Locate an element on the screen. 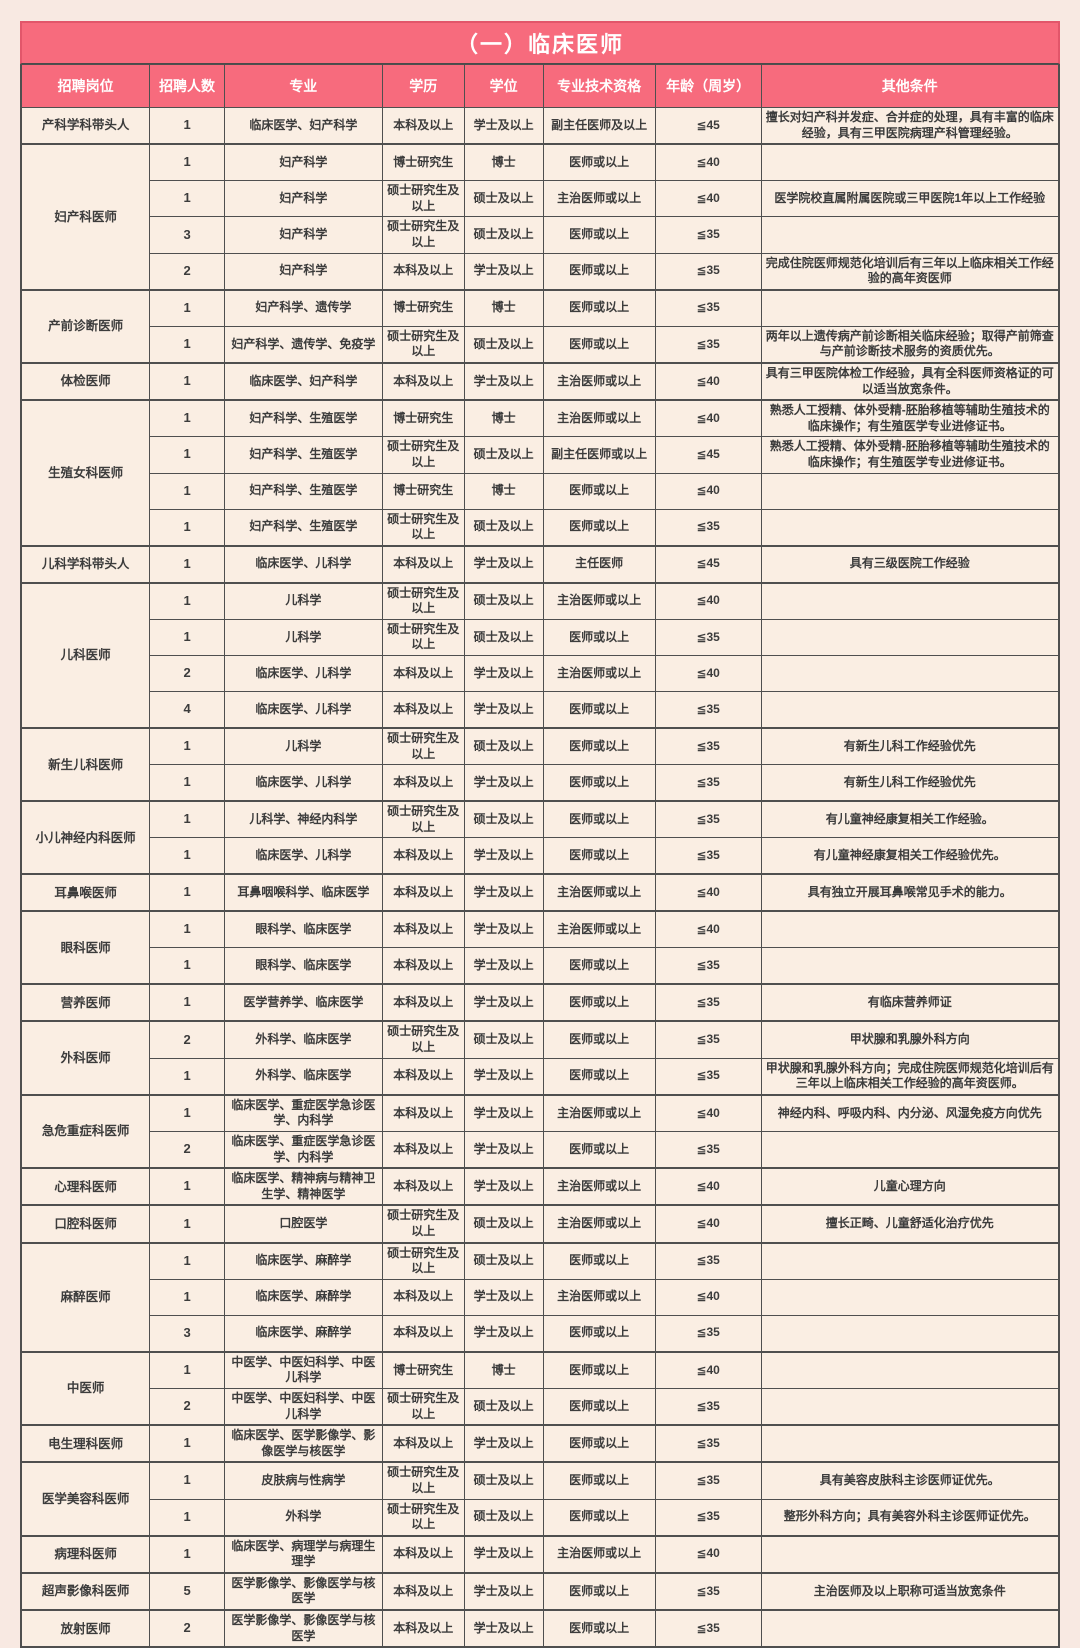  major-cell: 眼科学、临床医学 is located at coordinates (303, 966).